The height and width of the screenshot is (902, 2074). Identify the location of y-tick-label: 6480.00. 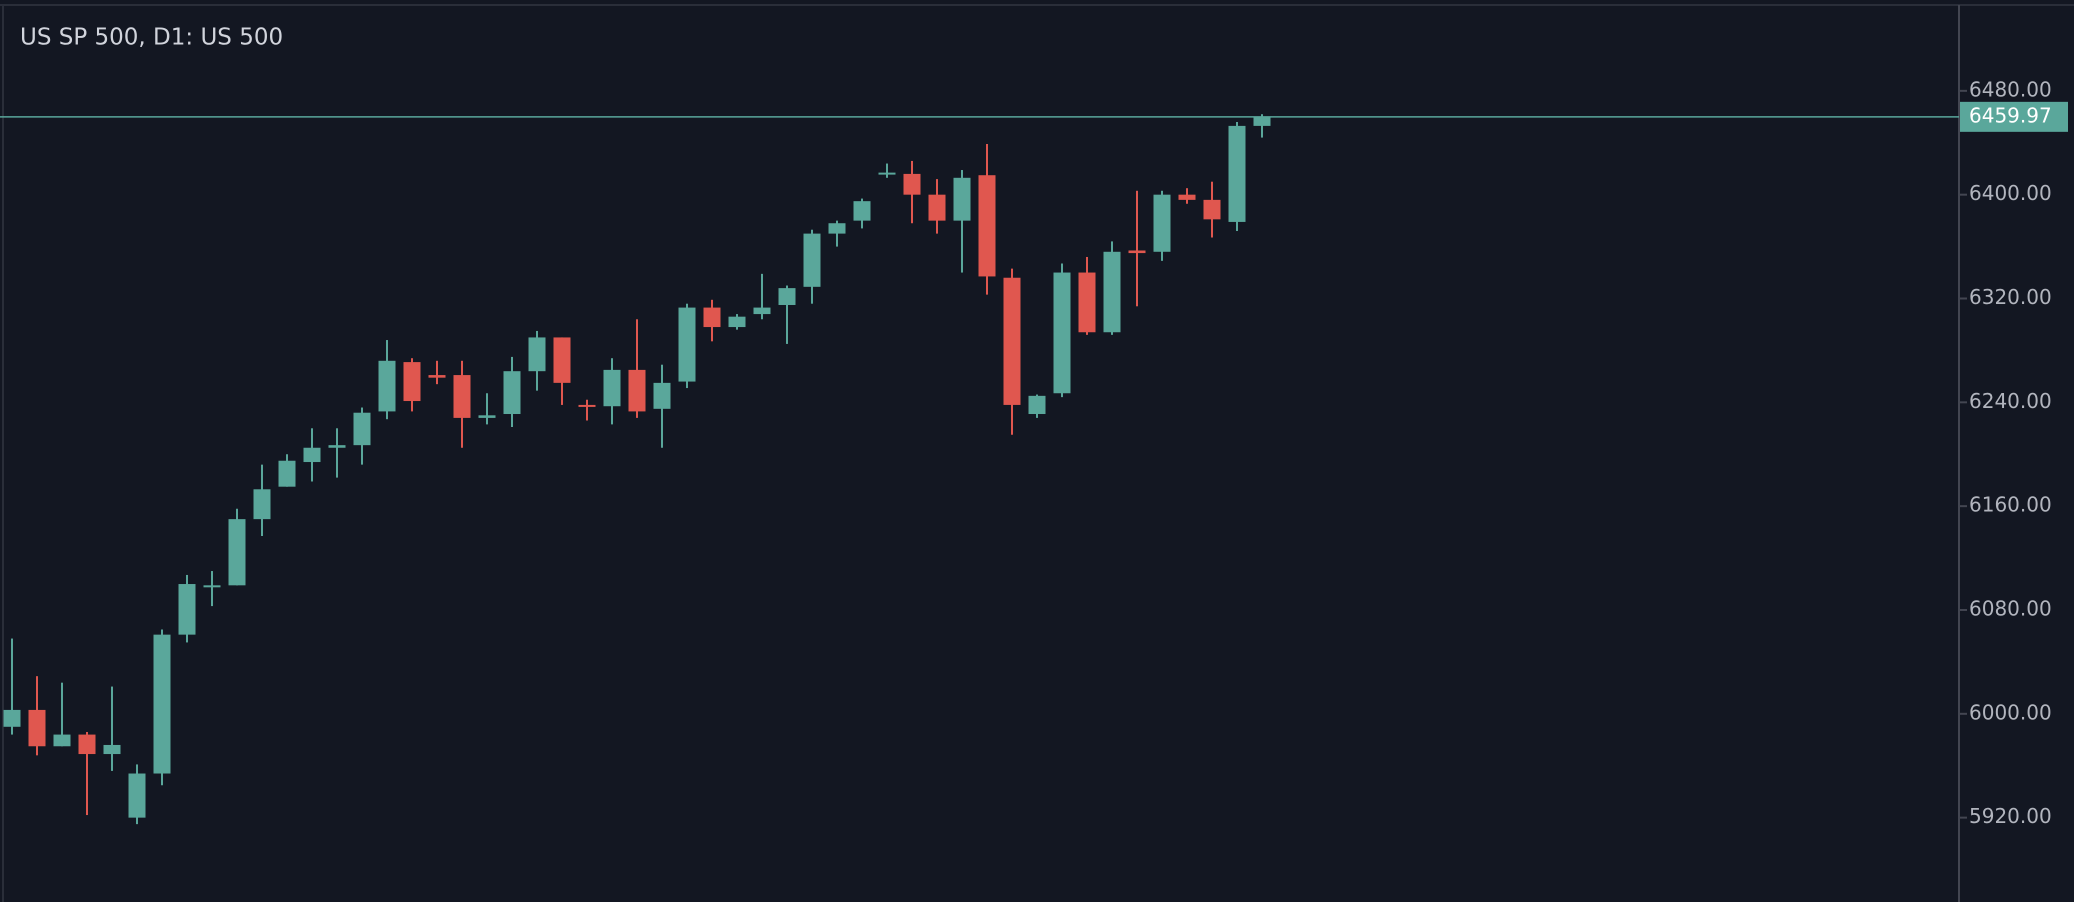
(2010, 89).